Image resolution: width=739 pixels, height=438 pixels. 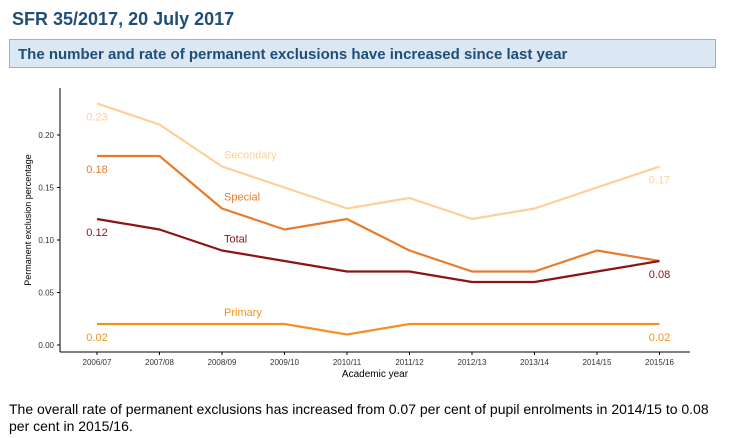 What do you see at coordinates (96, 170) in the screenshot?
I see `start-value-label: 0.18` at bounding box center [96, 170].